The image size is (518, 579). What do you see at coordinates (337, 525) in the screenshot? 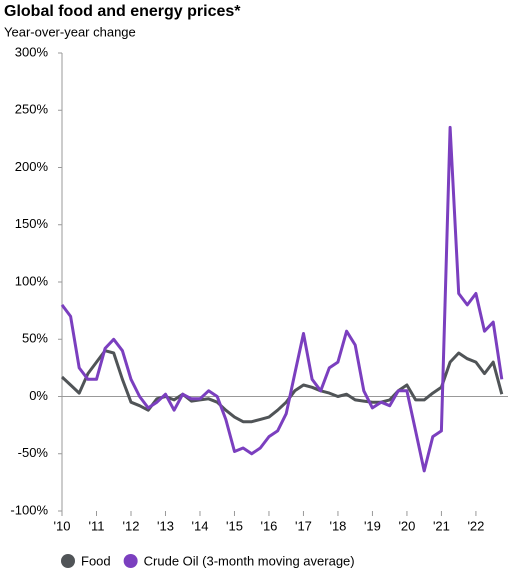
I see `x-tick-label: '18` at bounding box center [337, 525].